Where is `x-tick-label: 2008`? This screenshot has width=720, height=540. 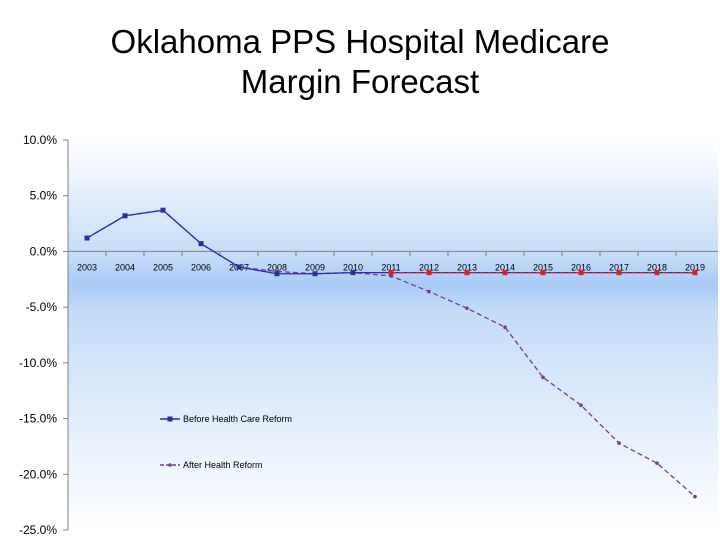 x-tick-label: 2008 is located at coordinates (277, 267).